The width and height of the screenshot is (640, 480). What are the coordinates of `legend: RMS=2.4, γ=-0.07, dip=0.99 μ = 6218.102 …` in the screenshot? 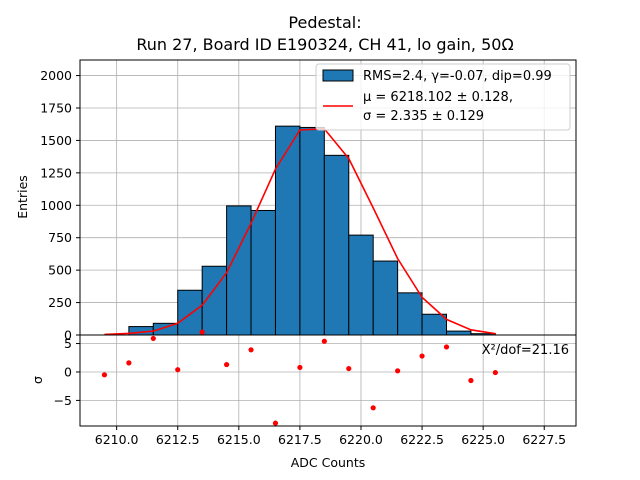 It's located at (443, 97).